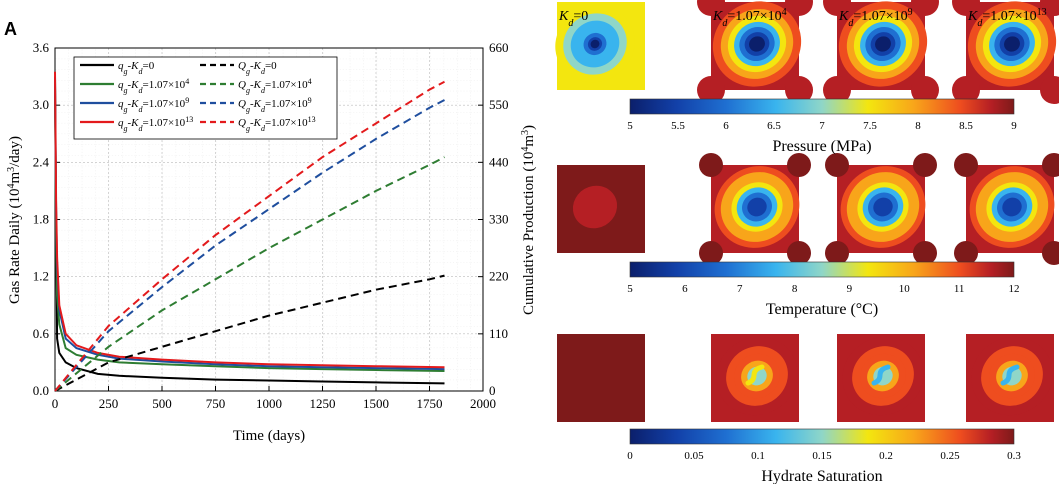 Image resolution: width=1059 pixels, height=484 pixels. Describe the element at coordinates (41, 219) in the screenshot. I see `y-left-tick-label: 1.8` at that location.